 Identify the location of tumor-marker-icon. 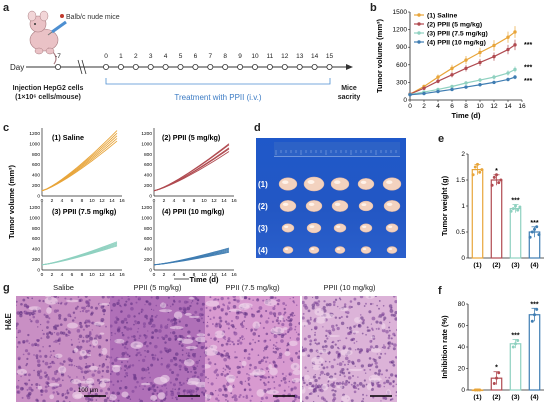
(62, 16).